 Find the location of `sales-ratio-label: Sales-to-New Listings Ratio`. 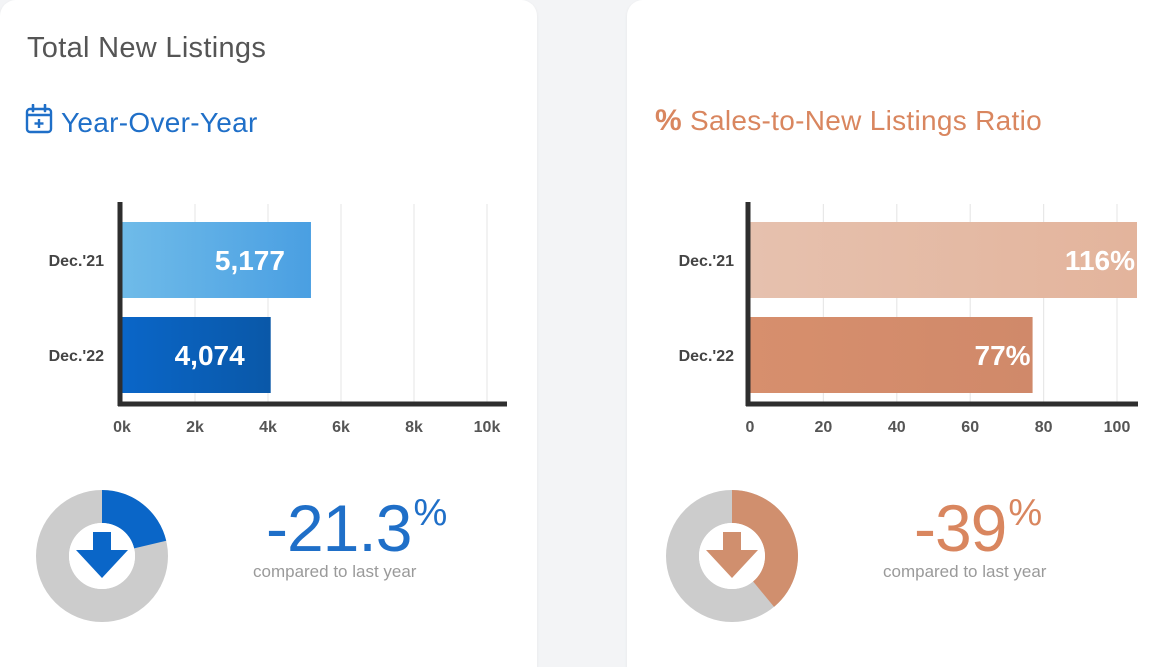

sales-ratio-label: Sales-to-New Listings Ratio is located at coordinates (866, 120).